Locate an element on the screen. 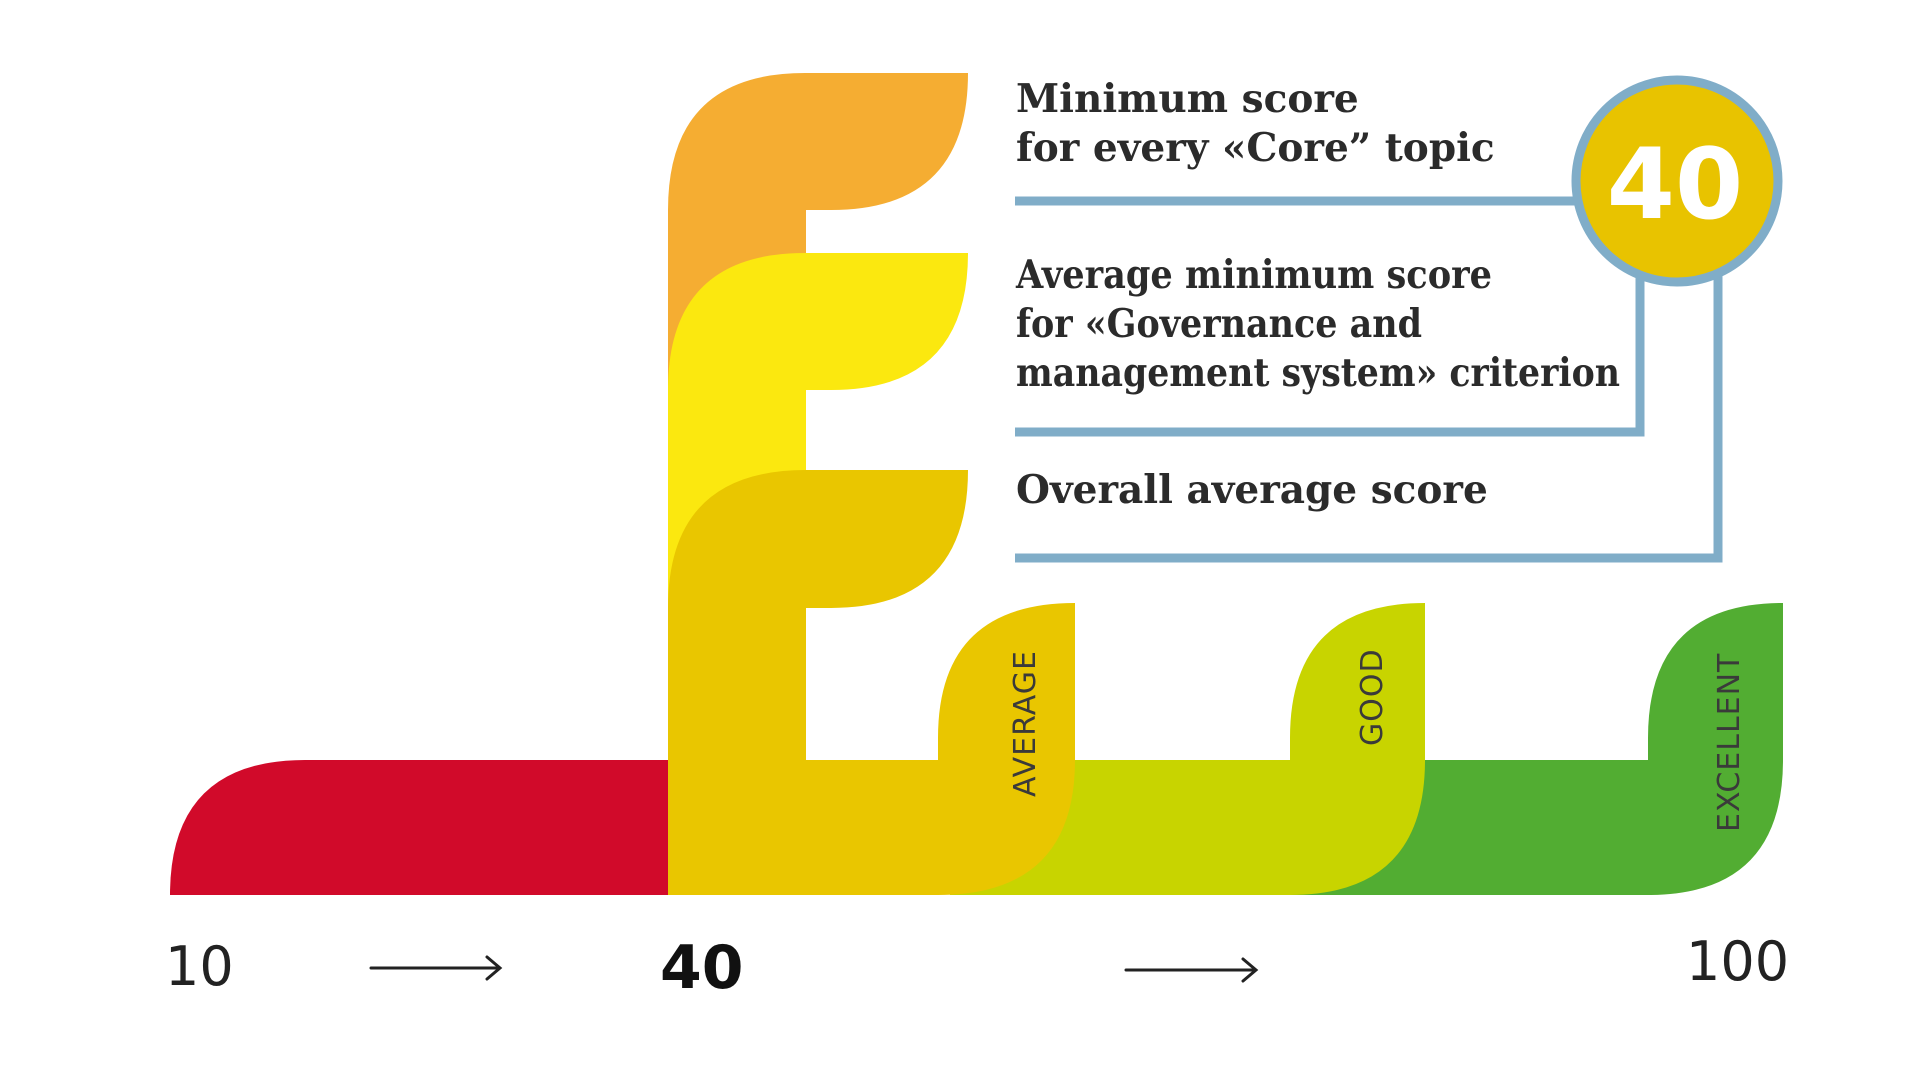  score-badge: 40 is located at coordinates (1677, 181).